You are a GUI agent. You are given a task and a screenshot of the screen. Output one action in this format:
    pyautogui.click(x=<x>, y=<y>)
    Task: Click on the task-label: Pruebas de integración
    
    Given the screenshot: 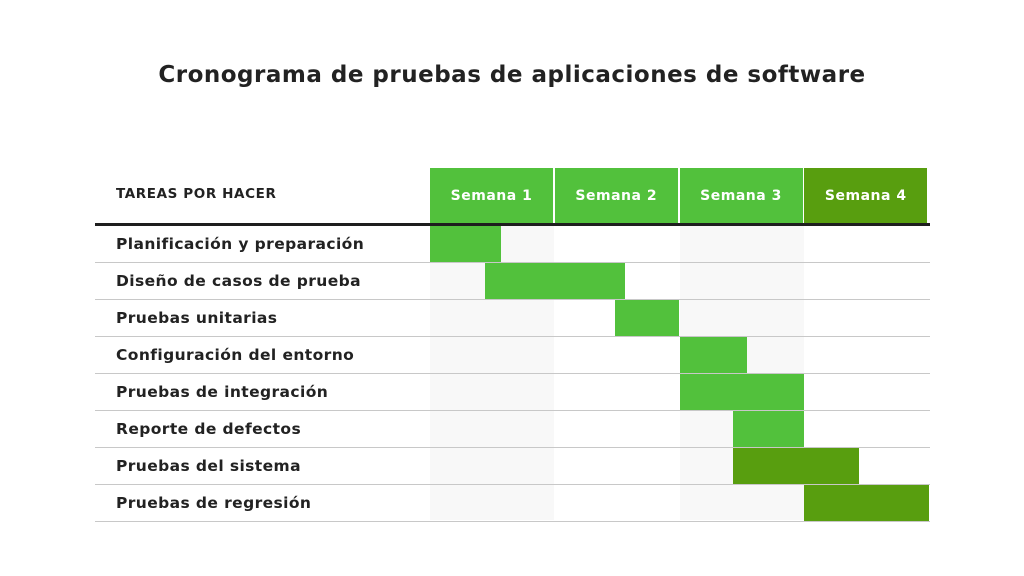 What is the action you would take?
    pyautogui.click(x=222, y=392)
    